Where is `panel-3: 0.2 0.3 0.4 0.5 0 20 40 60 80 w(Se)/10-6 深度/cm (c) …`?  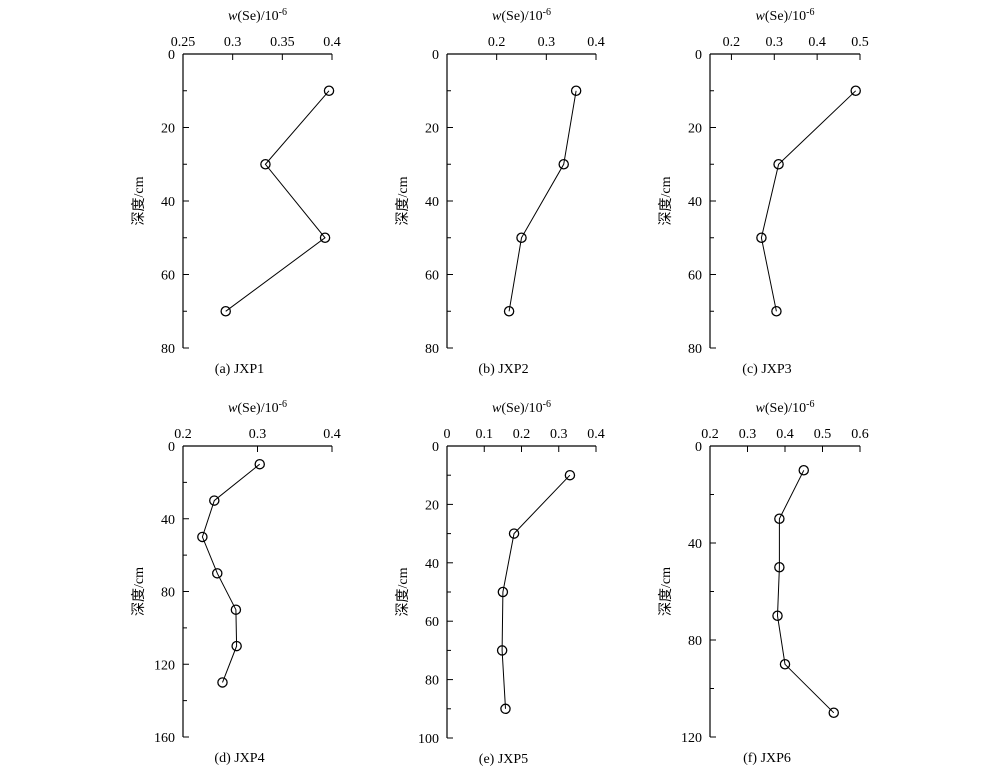
panel-3: 0.2 0.3 0.4 0.5 0 20 40 60 80 w(Se)/10-6 深度/cm (c) … is located at coordinates (763, 192).